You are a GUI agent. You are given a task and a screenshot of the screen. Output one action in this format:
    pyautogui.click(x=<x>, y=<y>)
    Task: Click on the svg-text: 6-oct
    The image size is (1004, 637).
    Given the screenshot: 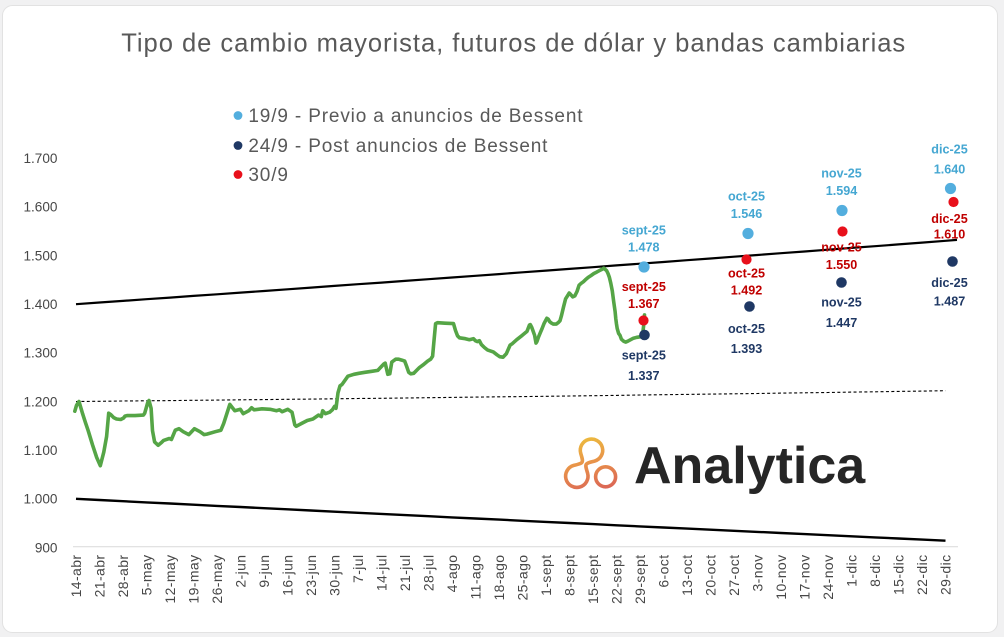 What is the action you would take?
    pyautogui.click(x=663, y=571)
    